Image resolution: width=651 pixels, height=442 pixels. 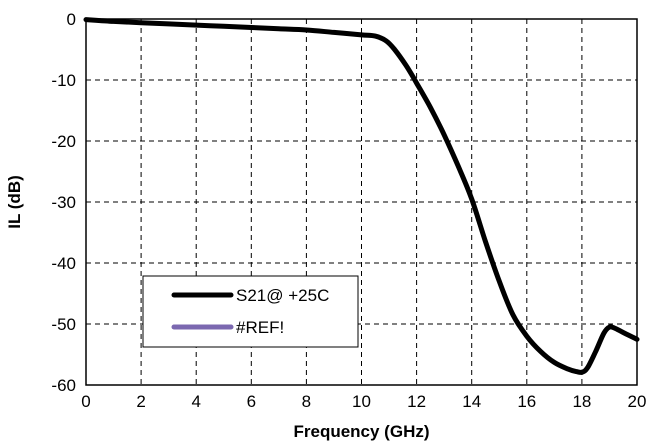 I want to click on legend: S21@ +25C #REF!, so click(x=250, y=311).